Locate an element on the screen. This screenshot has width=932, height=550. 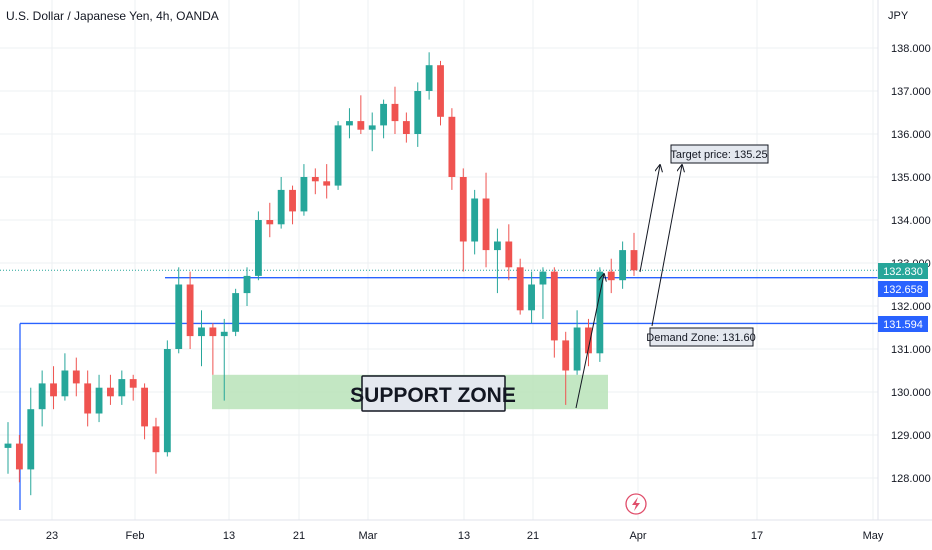
projection-arrows is located at coordinates (628, 287).